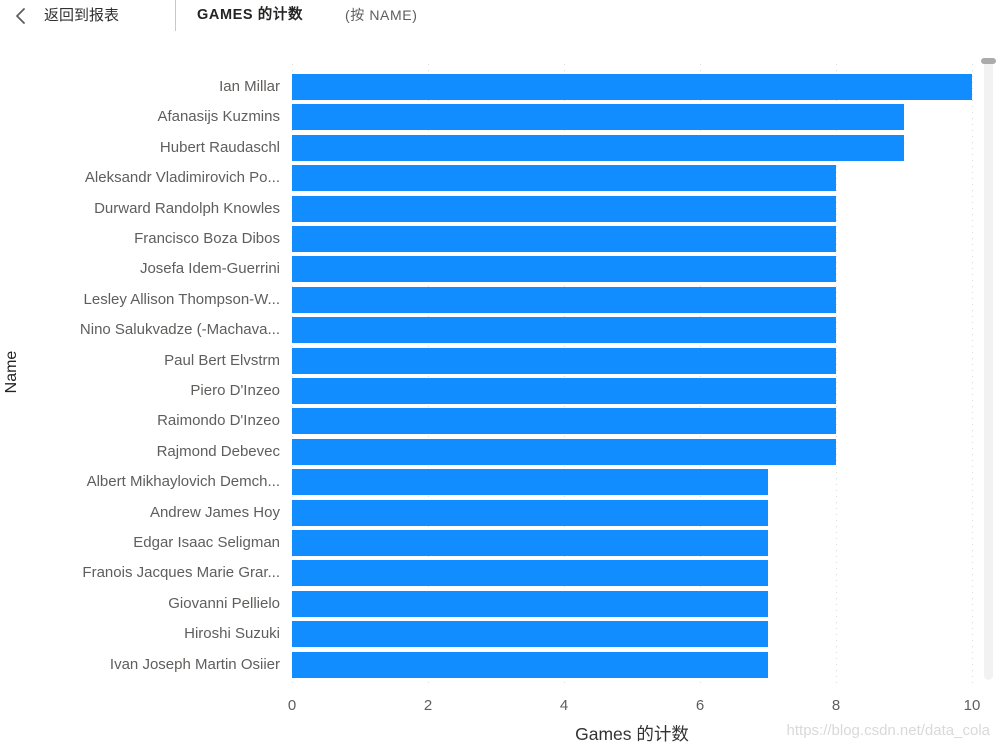  I want to click on back-to-report-label: 返回到报表, so click(82, 15).